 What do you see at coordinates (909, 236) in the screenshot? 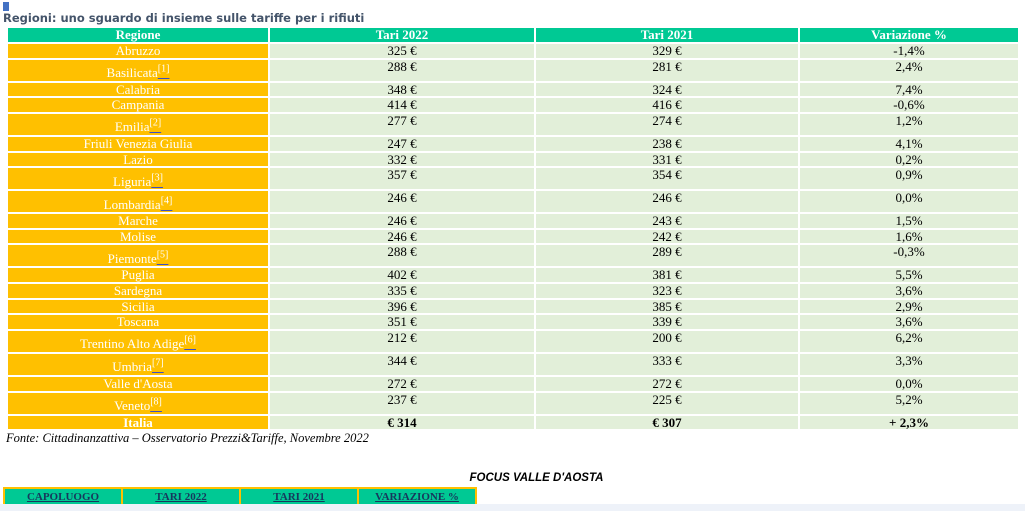
I see `value-cell-variazione: 1,6%` at bounding box center [909, 236].